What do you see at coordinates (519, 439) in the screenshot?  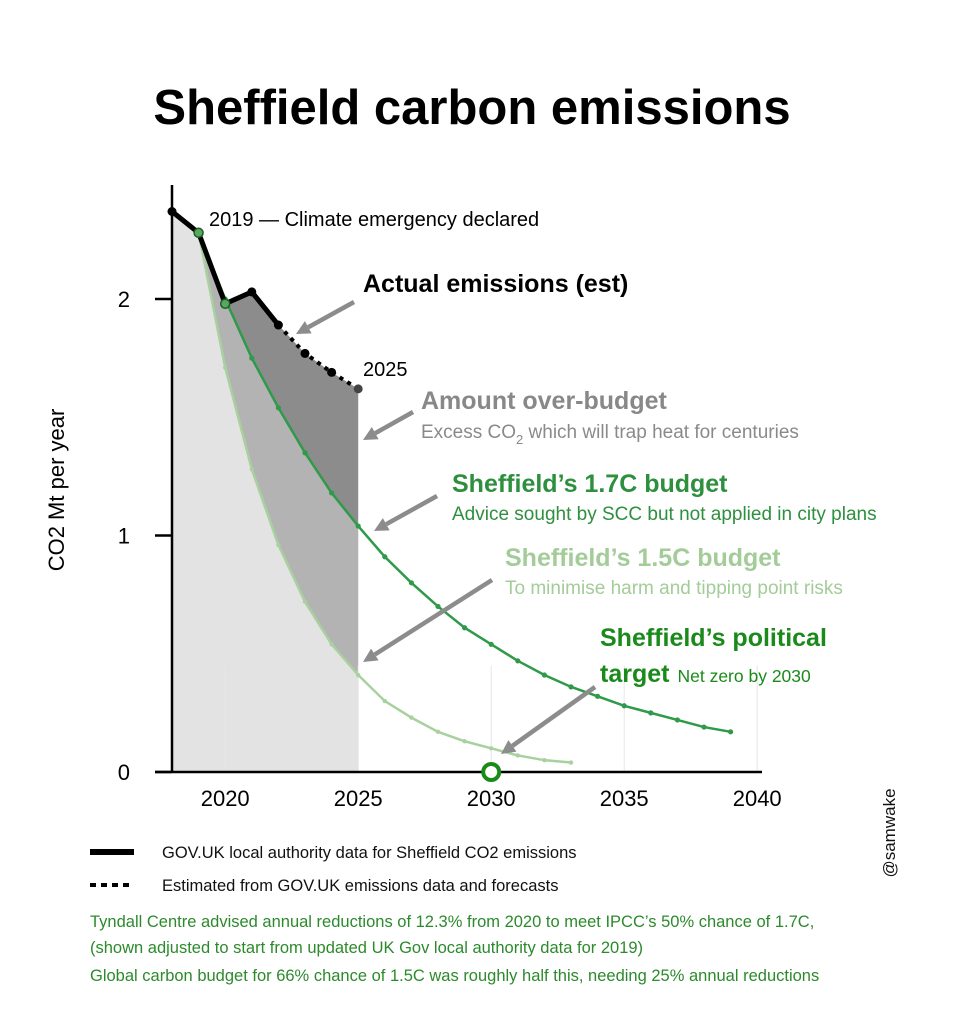 I see `over-budget-sub-subscript: 2` at bounding box center [519, 439].